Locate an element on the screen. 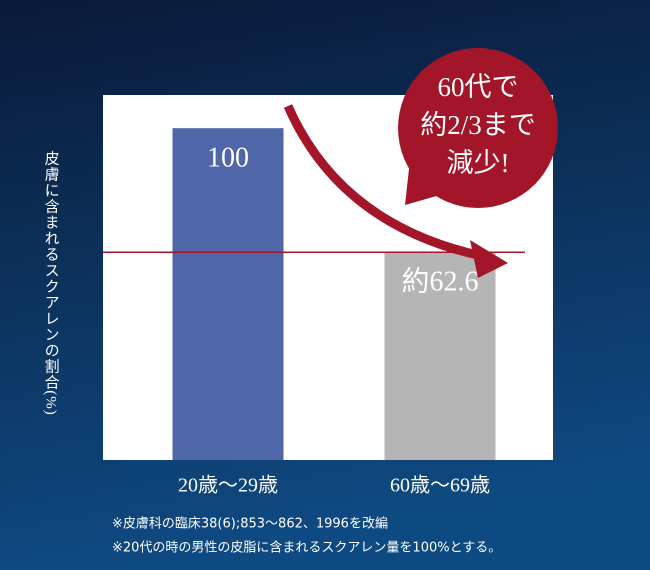  value-label: 約62.6 is located at coordinates (439, 282).